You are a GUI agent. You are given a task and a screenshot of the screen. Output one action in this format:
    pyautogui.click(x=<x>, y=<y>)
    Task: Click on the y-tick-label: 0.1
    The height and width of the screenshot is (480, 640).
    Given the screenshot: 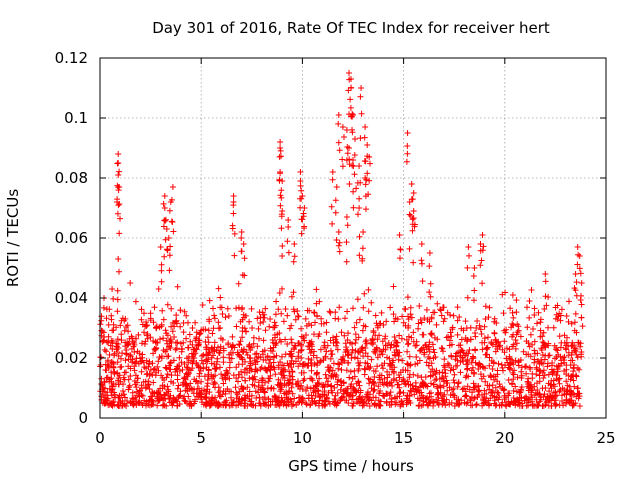 What is the action you would take?
    pyautogui.click(x=76, y=118)
    